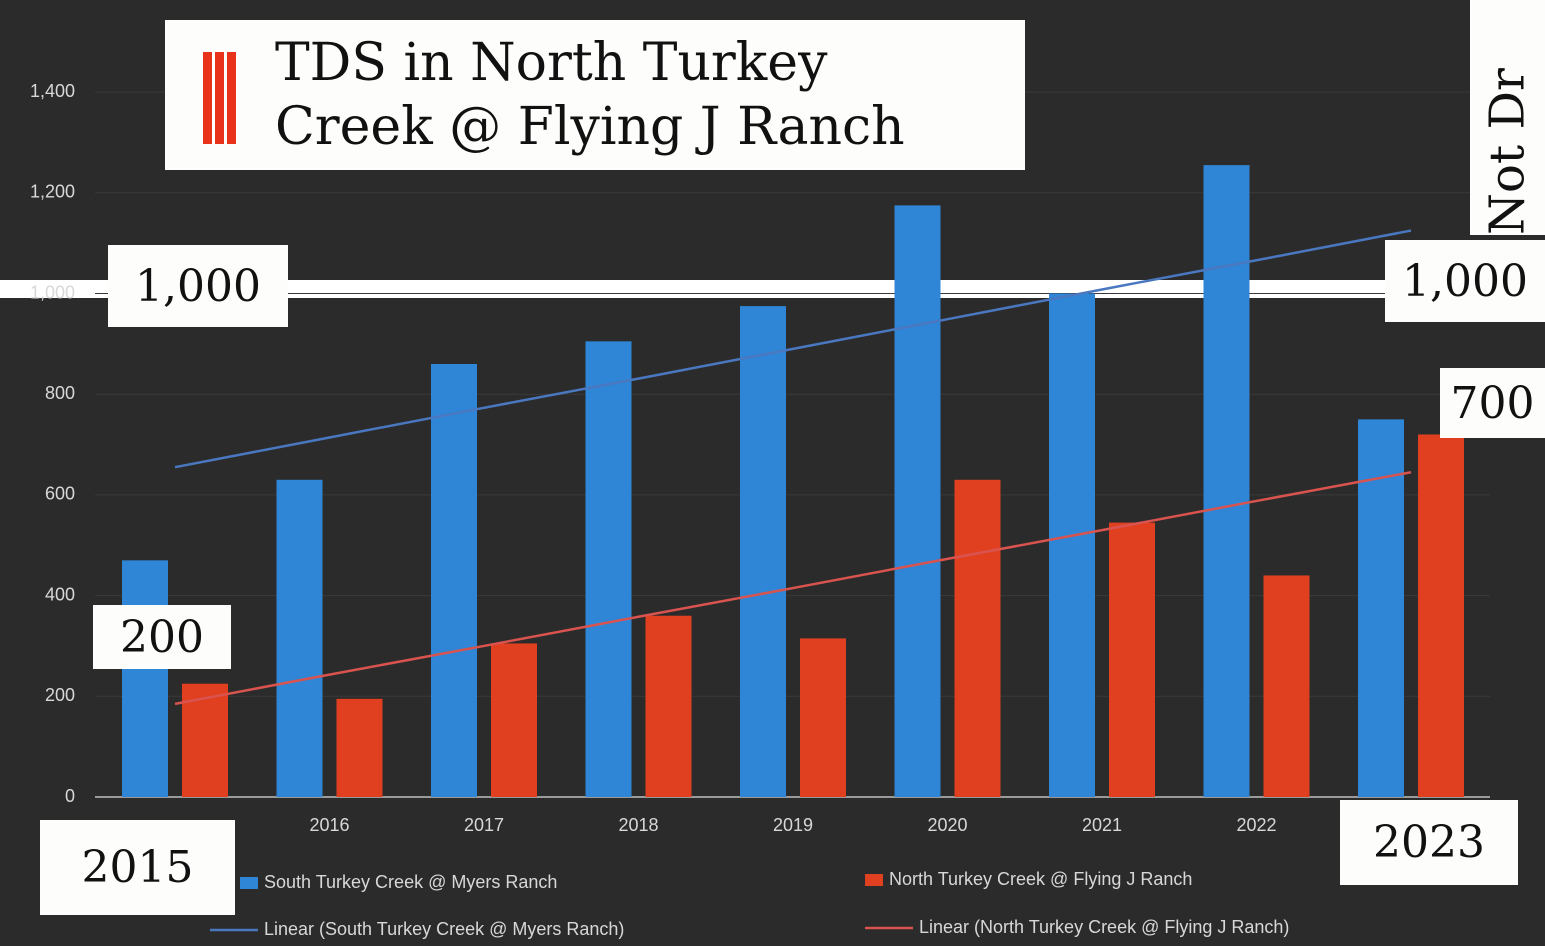  Describe the element at coordinates (220, 98) in the screenshot. I see `red-swatch` at that location.